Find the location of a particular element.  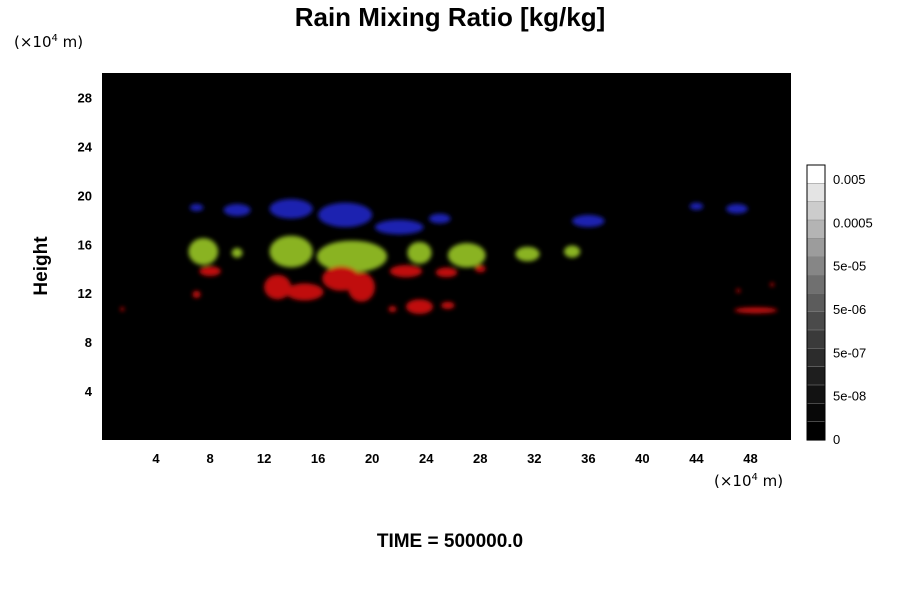

colorbar-tick-label: 0 is located at coordinates (836, 439).